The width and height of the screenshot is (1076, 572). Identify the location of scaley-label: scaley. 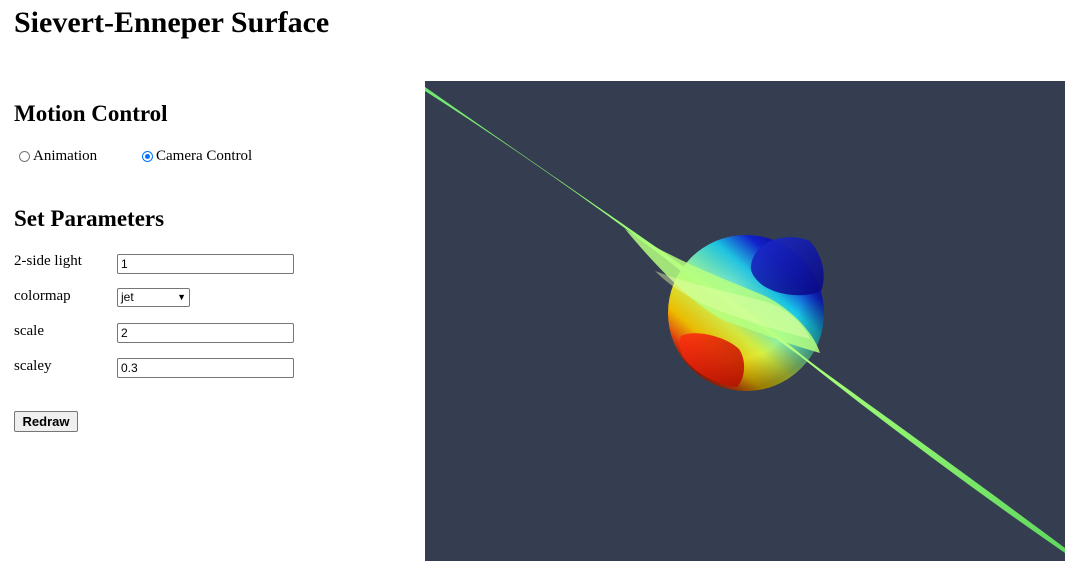
(33, 366).